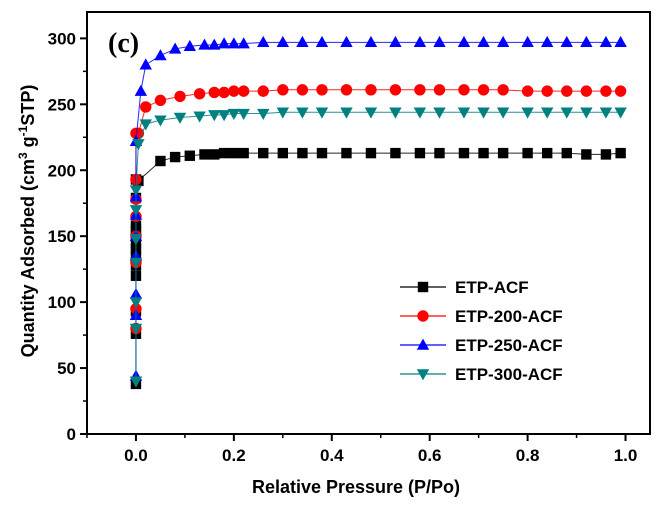 This screenshot has width=666, height=507. I want to click on y-axis-title-sup2: -1, so click(23, 130).